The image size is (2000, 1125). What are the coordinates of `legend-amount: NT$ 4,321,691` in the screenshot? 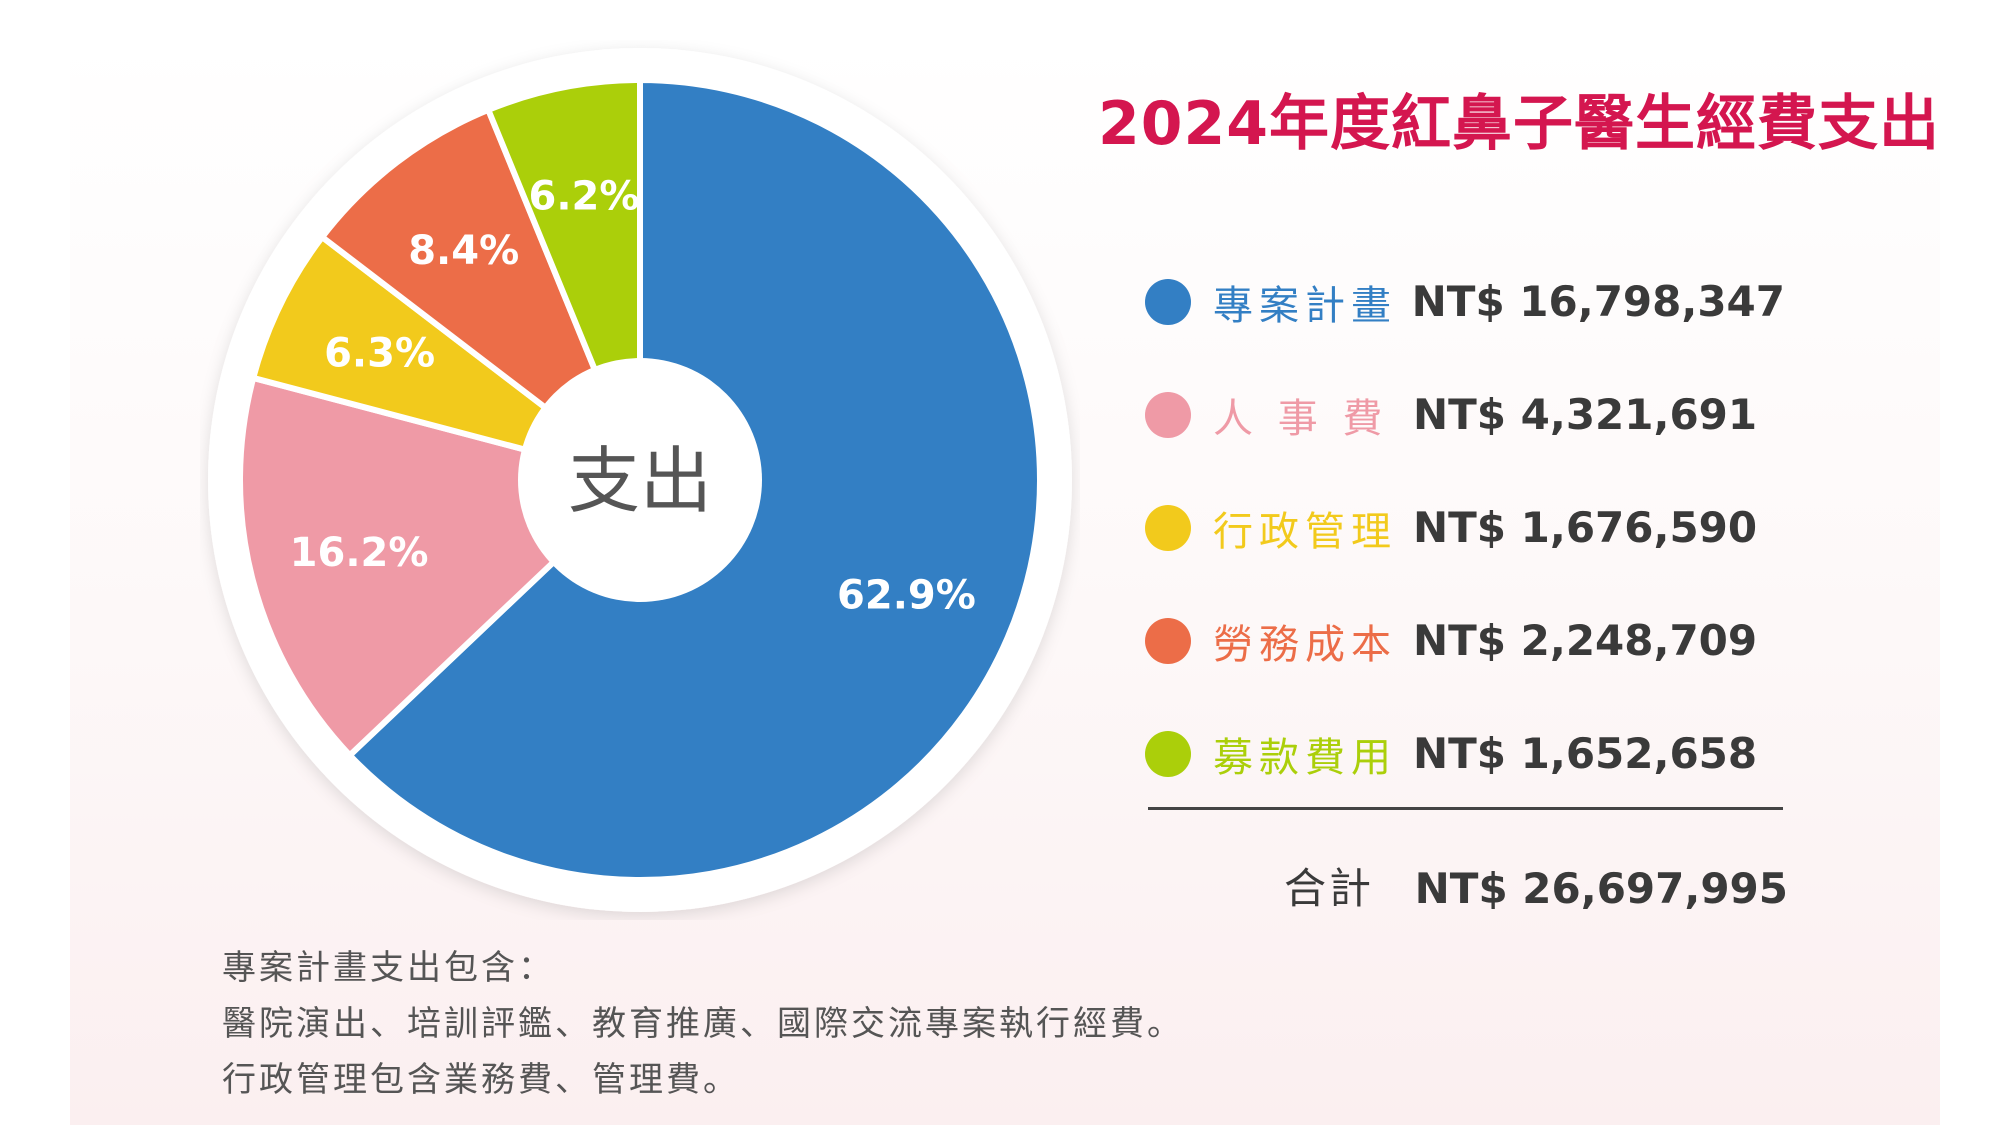 It's located at (1585, 414).